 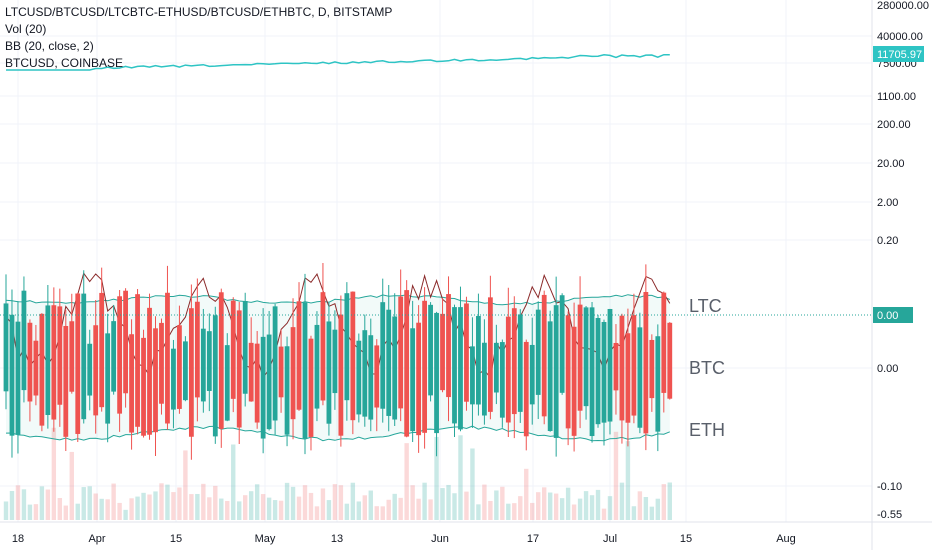 What do you see at coordinates (894, 125) in the screenshot?
I see `price-tick-label: 200.00` at bounding box center [894, 125].